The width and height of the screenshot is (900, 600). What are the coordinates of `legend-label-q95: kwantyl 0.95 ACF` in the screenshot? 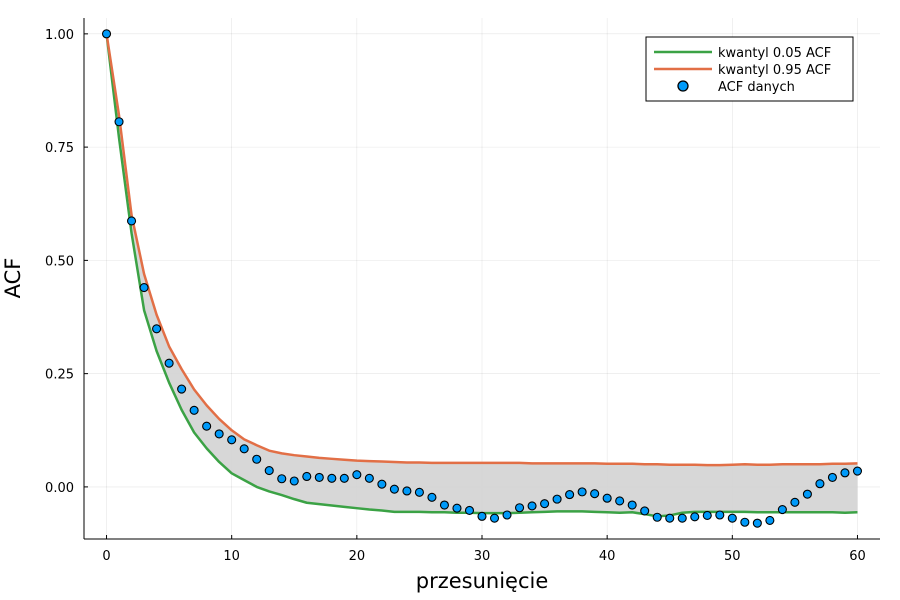 It's located at (774, 70).